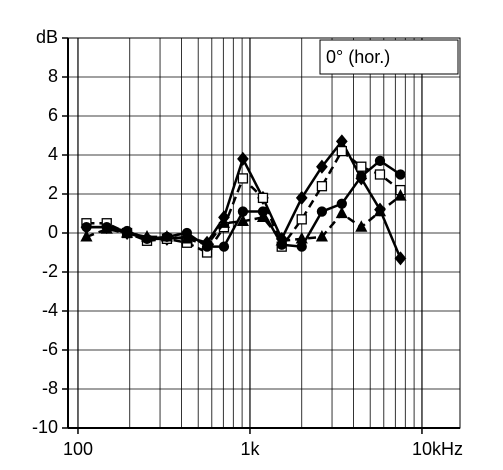  What do you see at coordinates (250, 449) in the screenshot?
I see `x-tick-label: 1k` at bounding box center [250, 449].